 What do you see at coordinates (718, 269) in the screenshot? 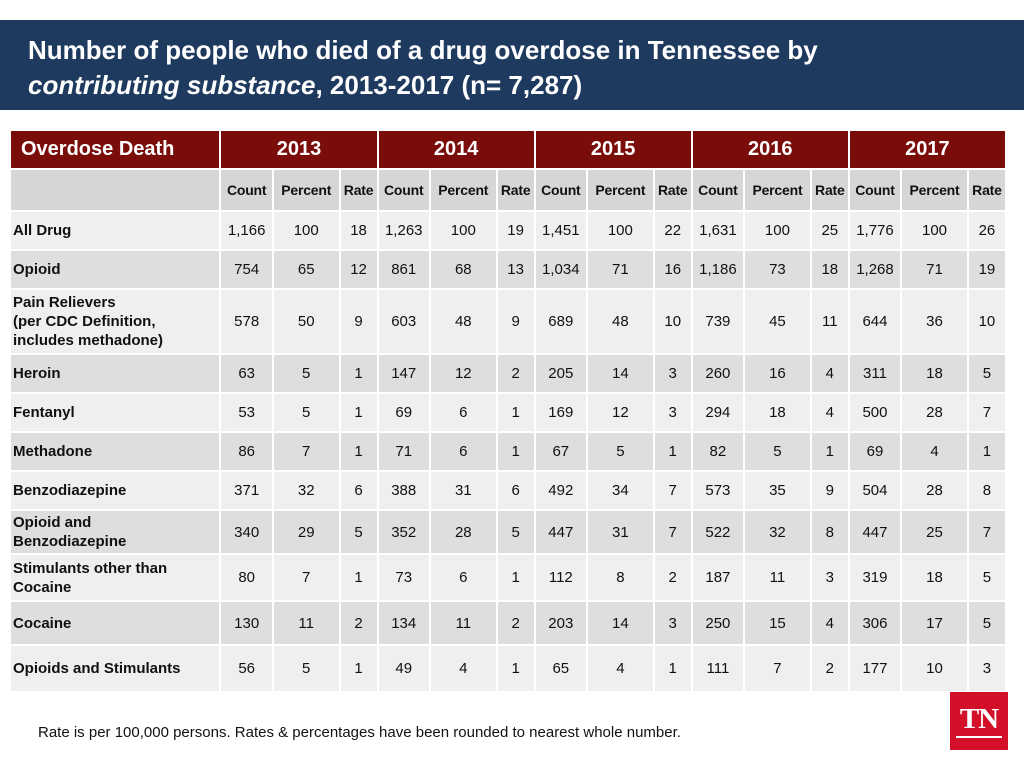
I see `cell-count: 1,186` at bounding box center [718, 269].